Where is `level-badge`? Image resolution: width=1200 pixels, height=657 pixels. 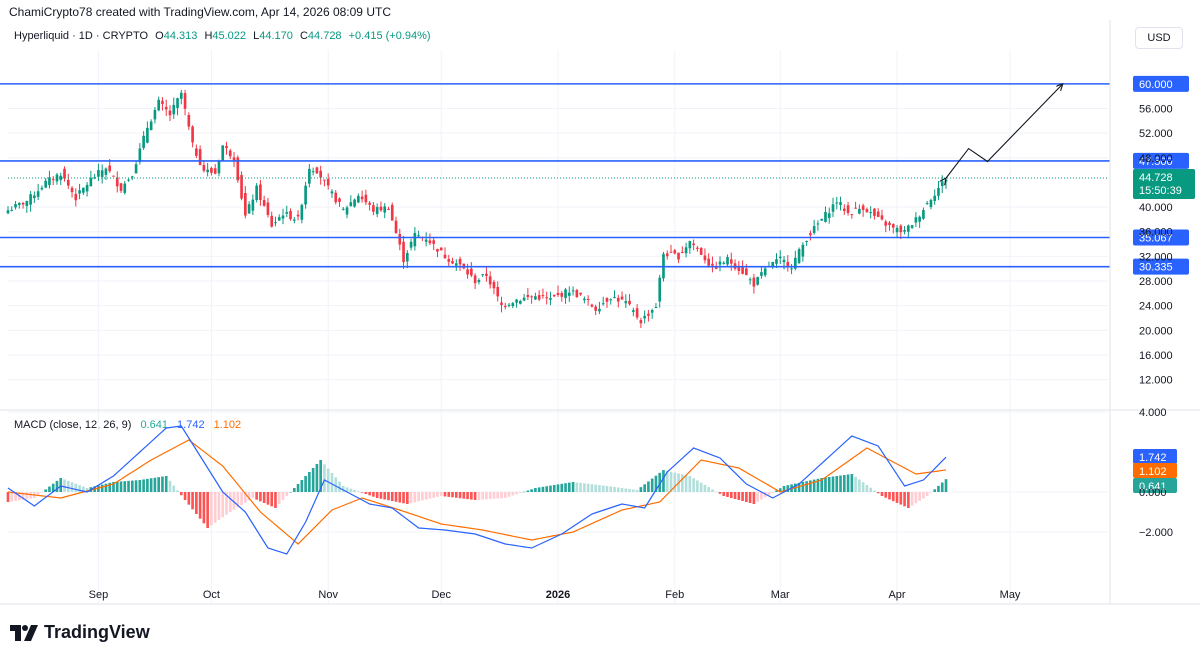 level-badge is located at coordinates (1161, 237).